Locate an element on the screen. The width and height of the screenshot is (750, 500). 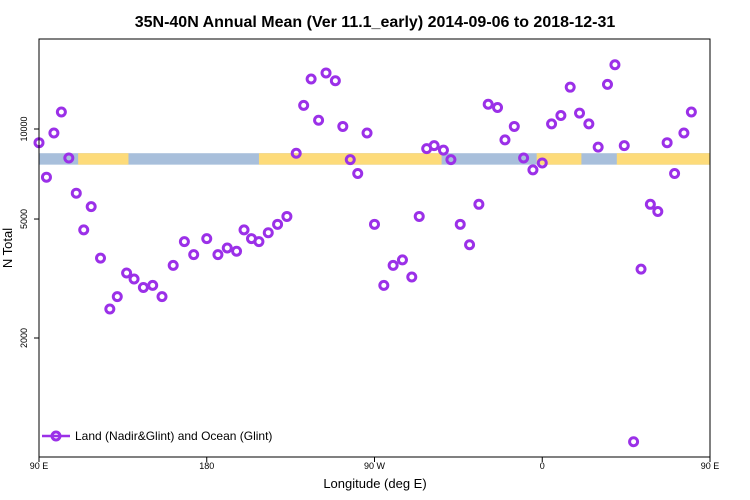
y-tick-label: 5000 is located at coordinates (24, 219).